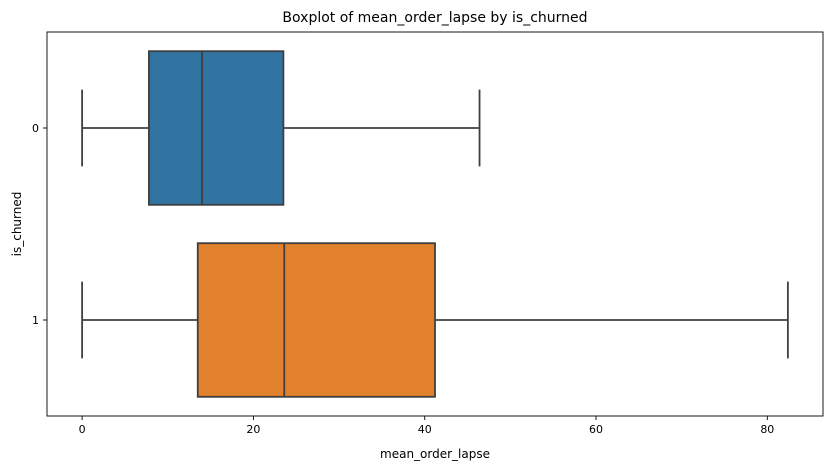 The width and height of the screenshot is (833, 470). I want to click on x-tick-label-40: 40, so click(425, 429).